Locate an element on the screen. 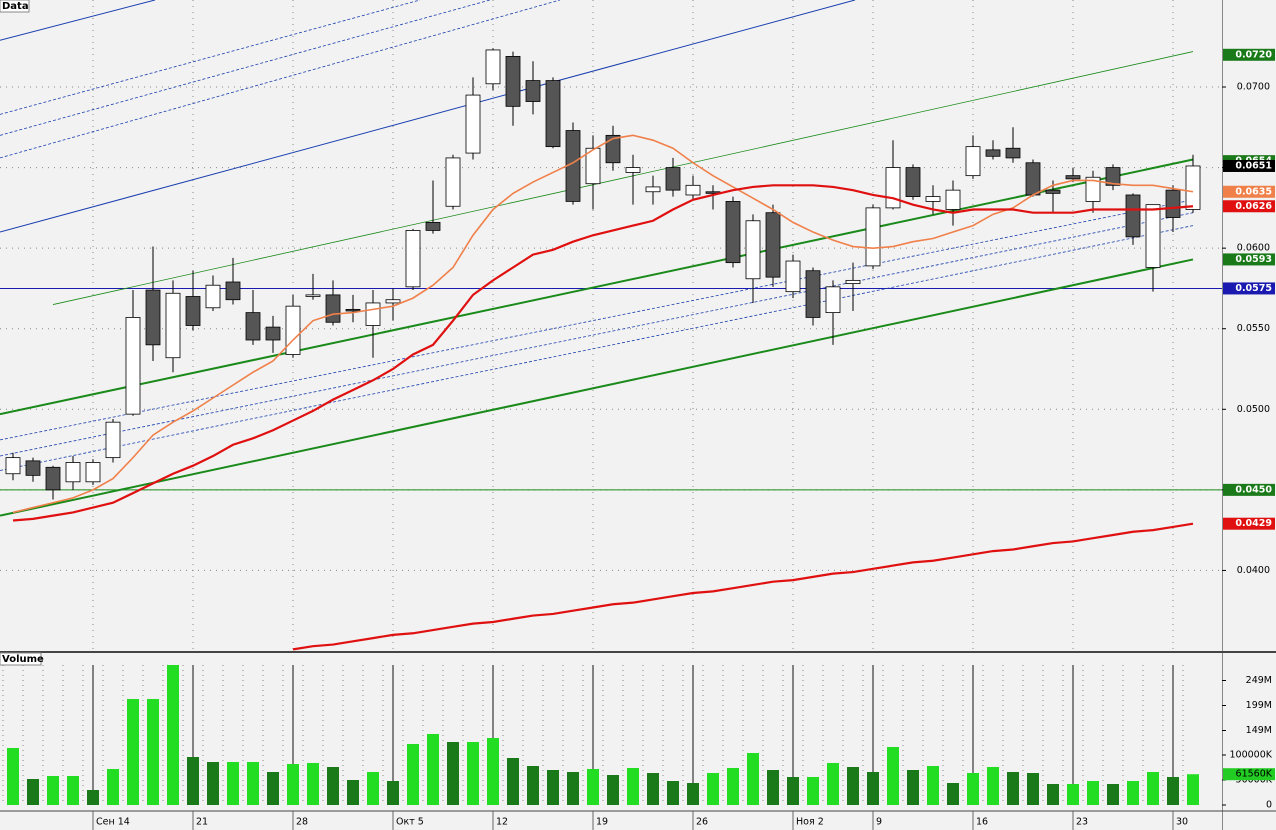 This screenshot has width=1276, height=830. x-tick-label: Сен 14 is located at coordinates (113, 822).